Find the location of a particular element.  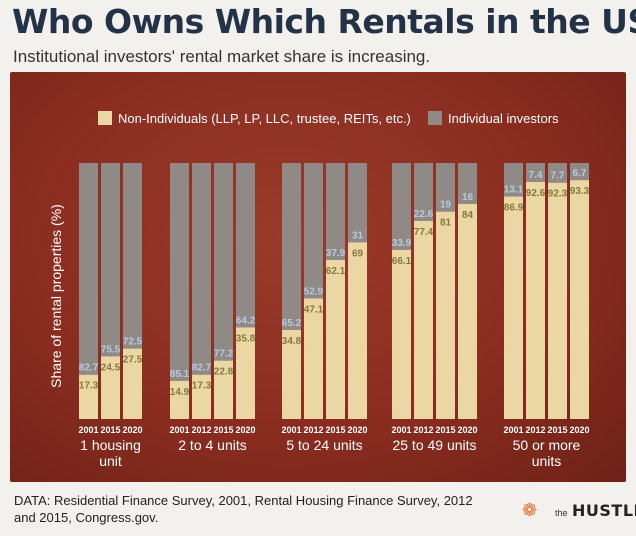

legend-swatch-non-individuals is located at coordinates (105, 118).